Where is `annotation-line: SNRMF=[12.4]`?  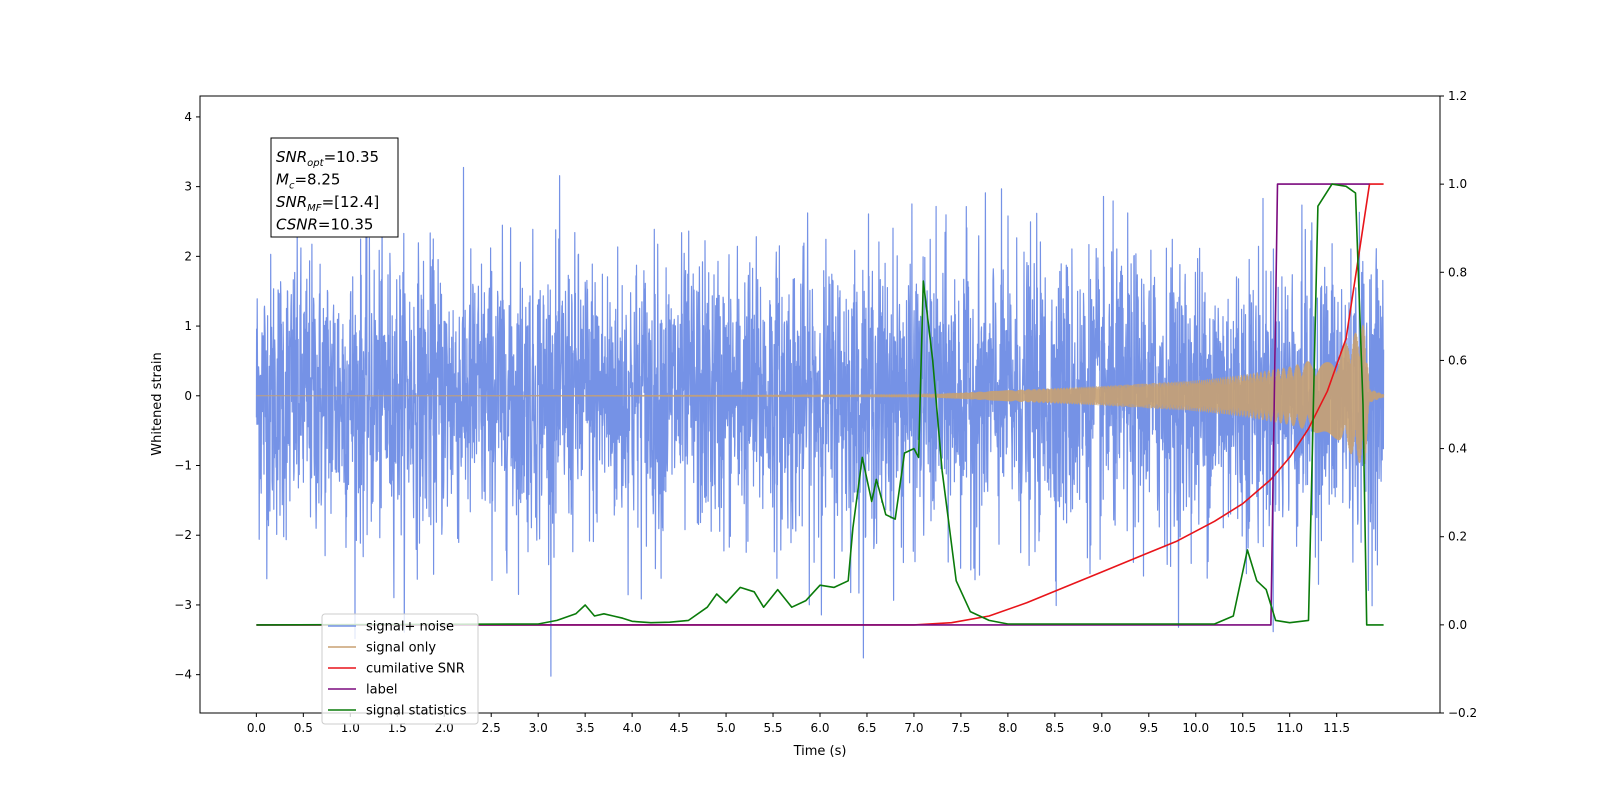
annotation-line: SNRMF=[12.4] is located at coordinates (327, 203).